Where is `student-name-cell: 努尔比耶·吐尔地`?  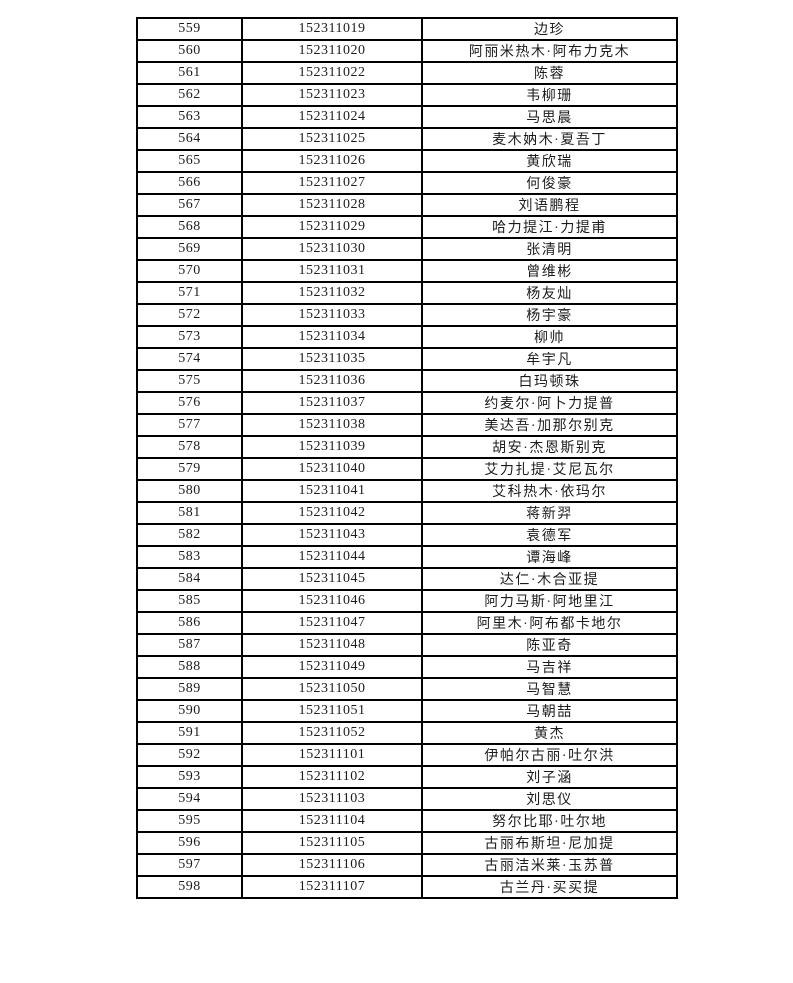
student-name-cell: 努尔比耶·吐尔地 is located at coordinates (549, 821).